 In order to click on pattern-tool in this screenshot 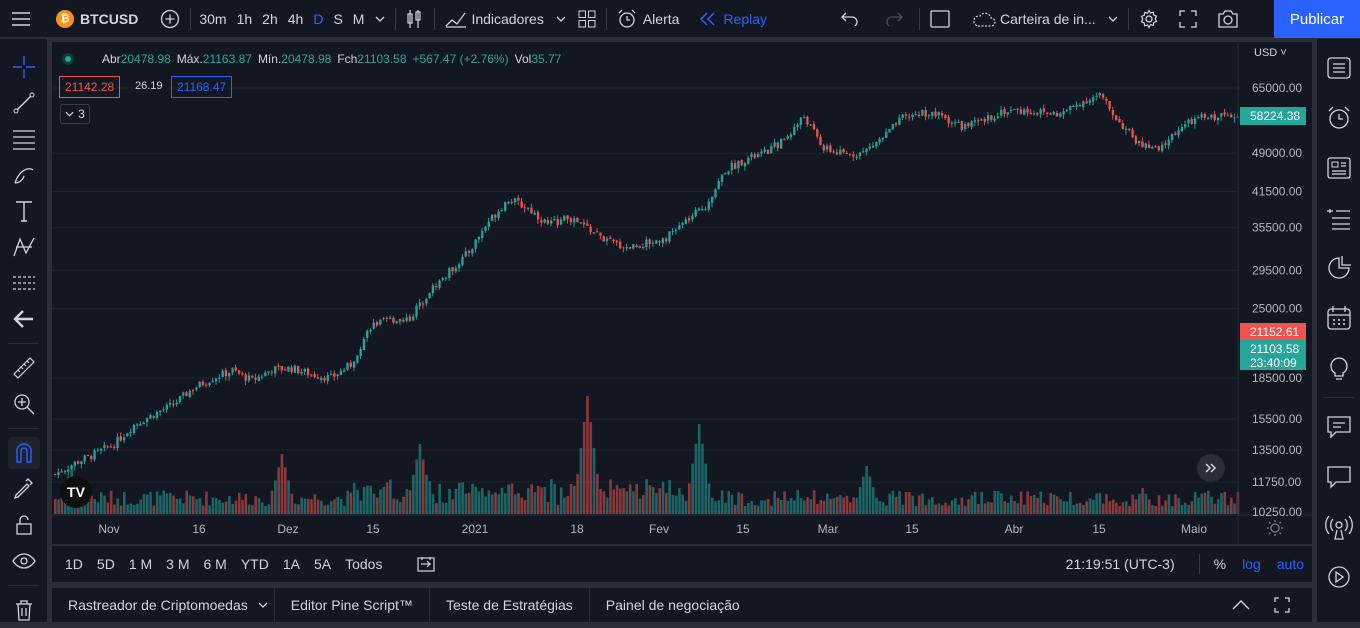, I will do `click(24, 247)`.